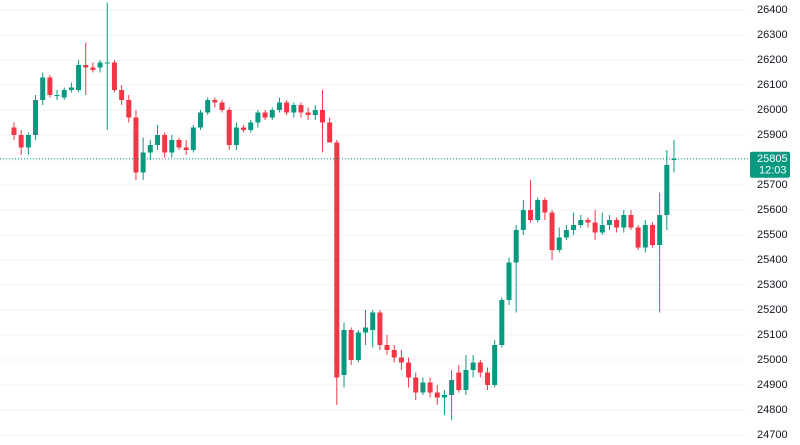 This screenshot has width=800, height=445. Describe the element at coordinates (772, 410) in the screenshot. I see `y-tick-label: 24800` at that location.